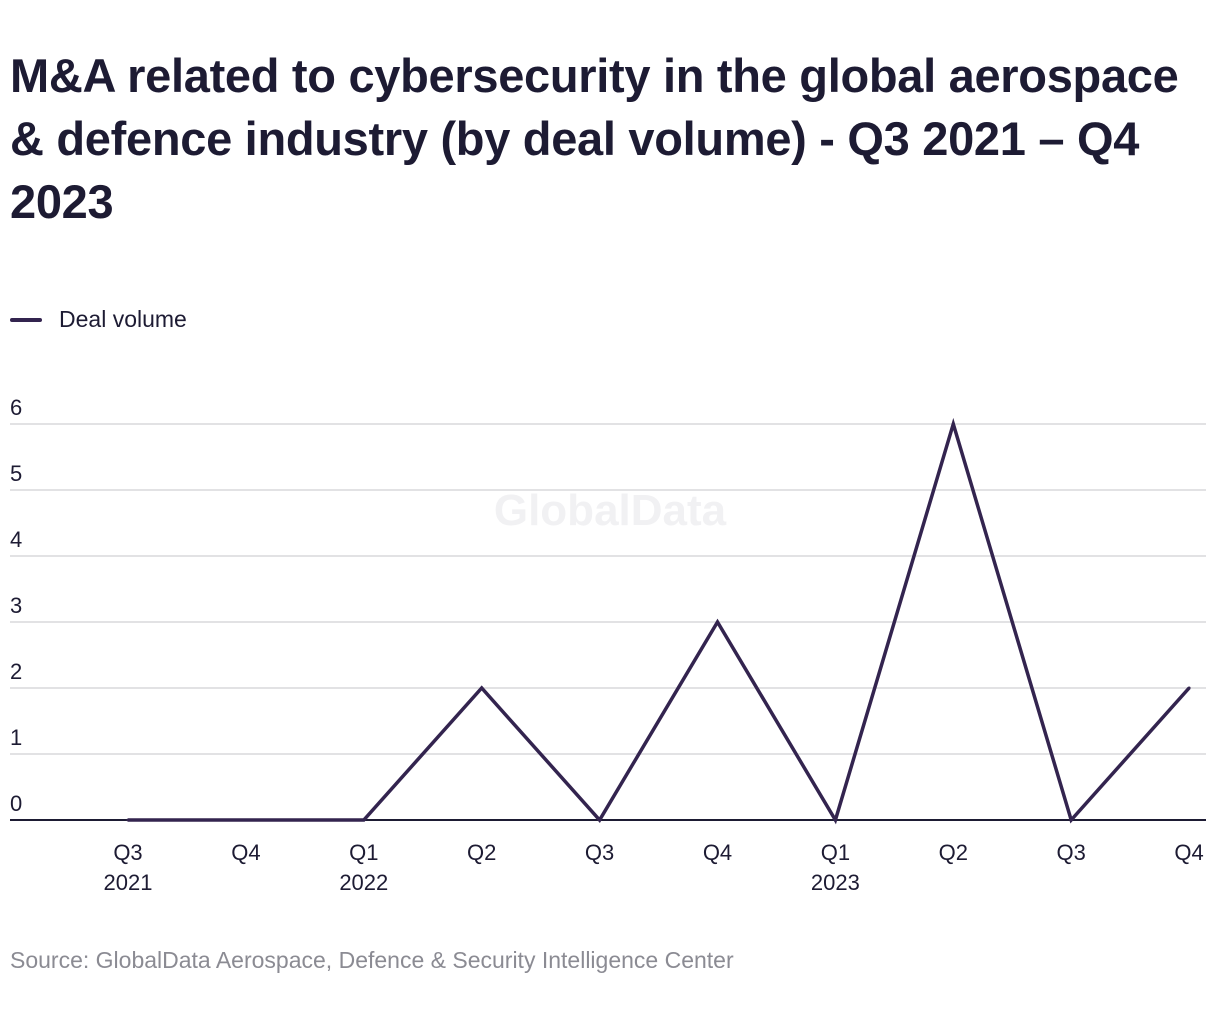 This screenshot has height=1020, width=1220. I want to click on y-tick-label: 5, so click(16, 473).